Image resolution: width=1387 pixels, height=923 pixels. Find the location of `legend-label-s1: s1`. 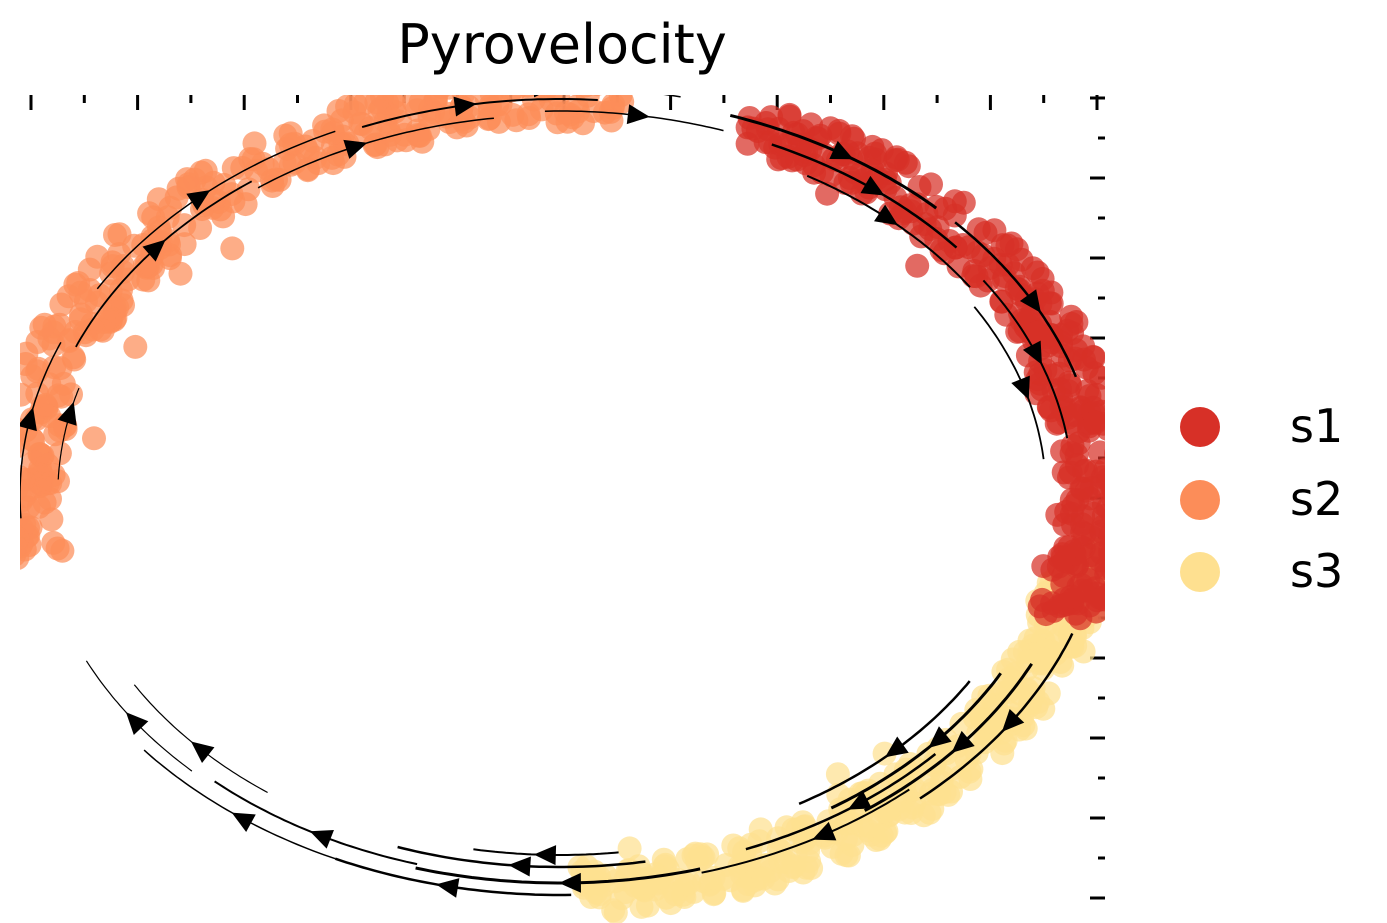

legend-label-s1: s1 is located at coordinates (1316, 426).